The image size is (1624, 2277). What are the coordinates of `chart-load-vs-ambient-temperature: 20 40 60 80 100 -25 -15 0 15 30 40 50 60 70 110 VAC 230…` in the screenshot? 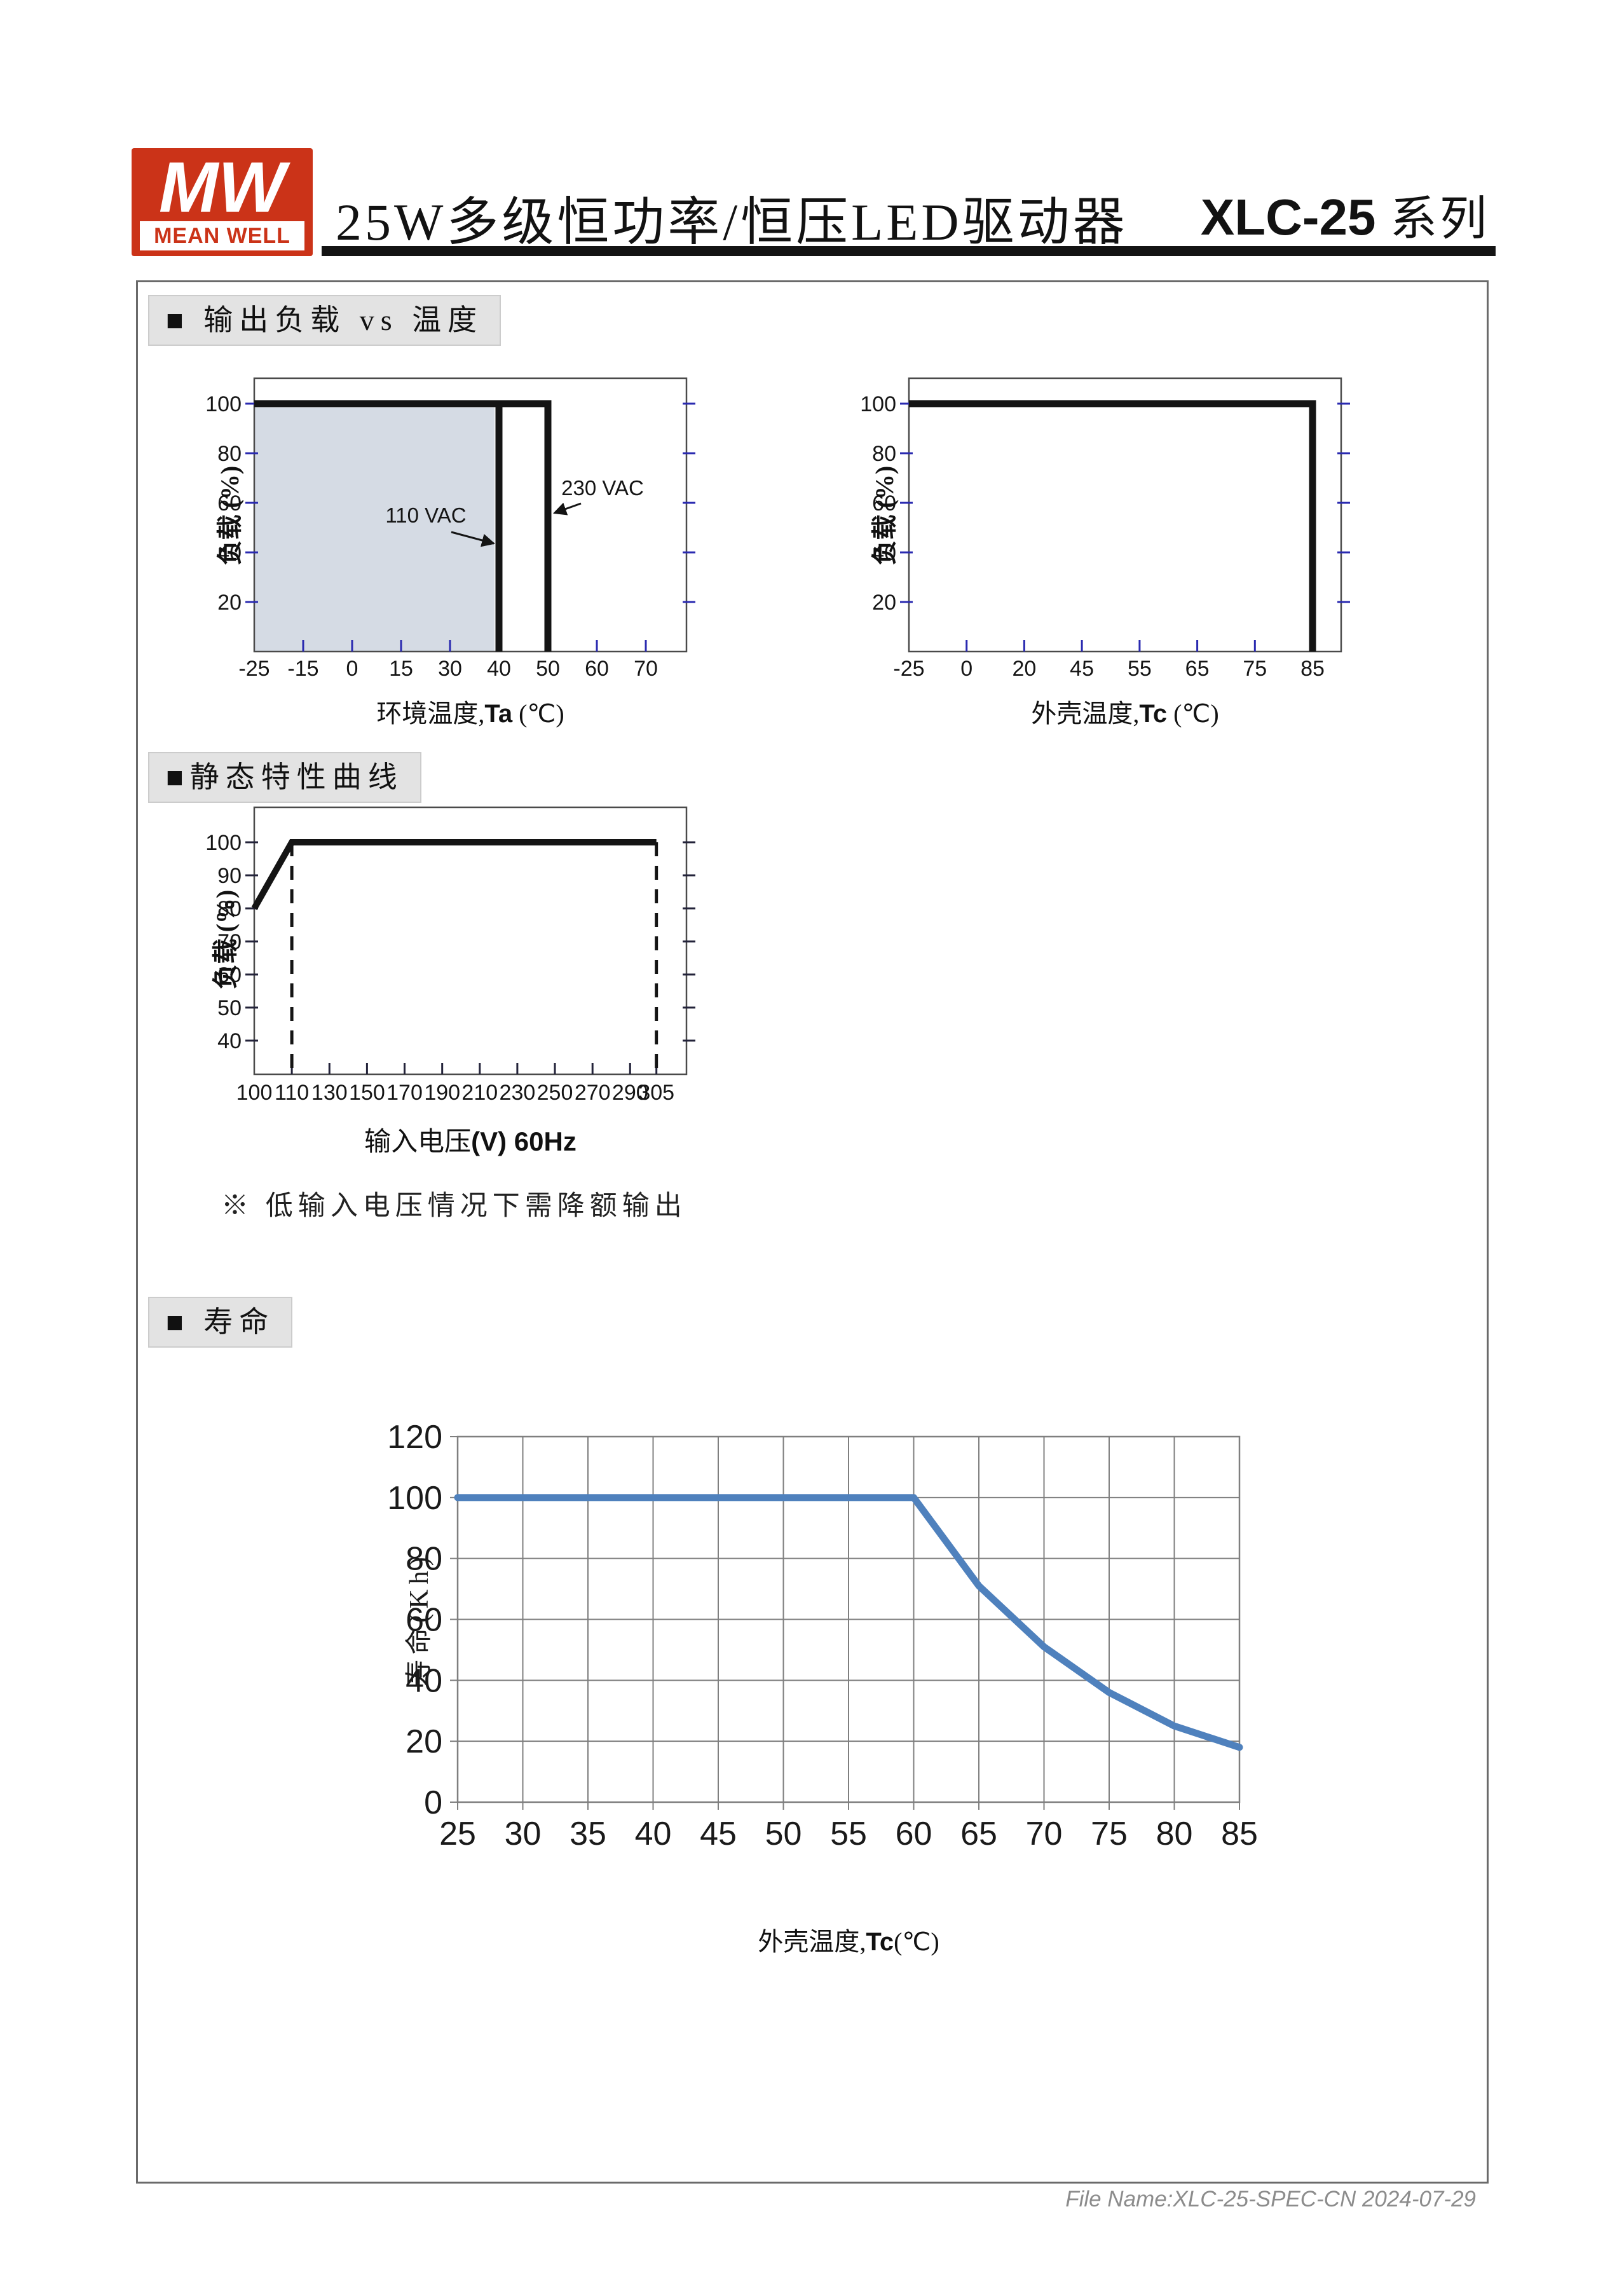 It's located at (450, 529).